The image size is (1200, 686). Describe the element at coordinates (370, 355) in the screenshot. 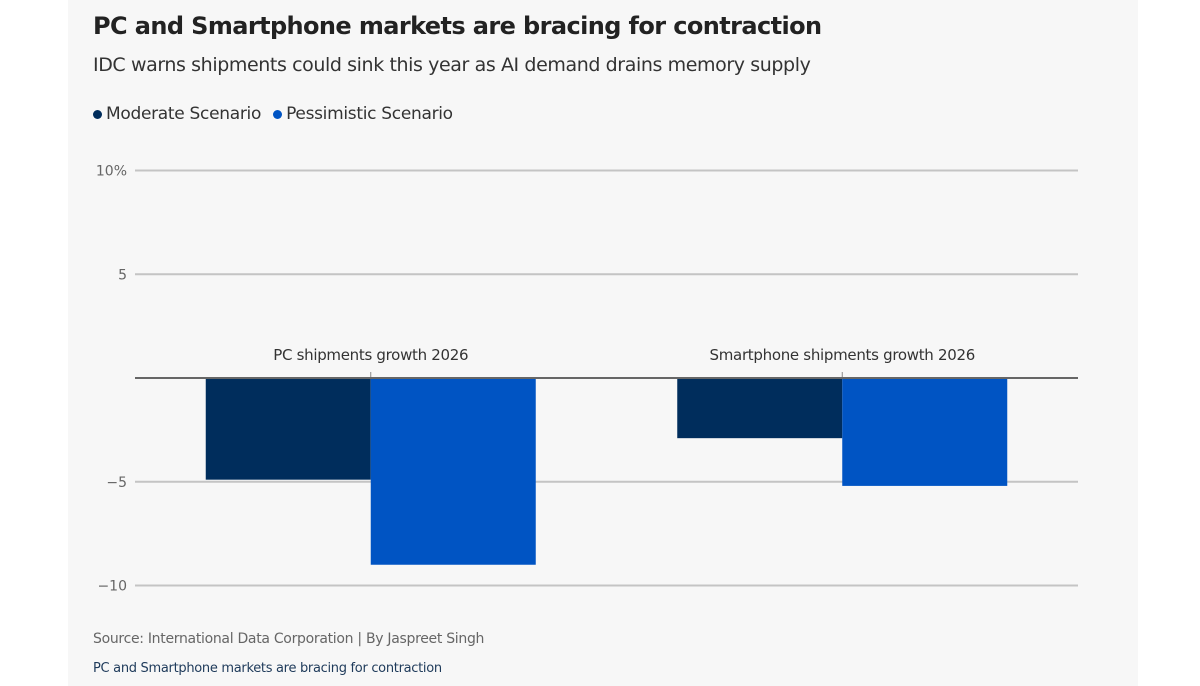

I see `category-label: PC shipments growth 2026` at that location.